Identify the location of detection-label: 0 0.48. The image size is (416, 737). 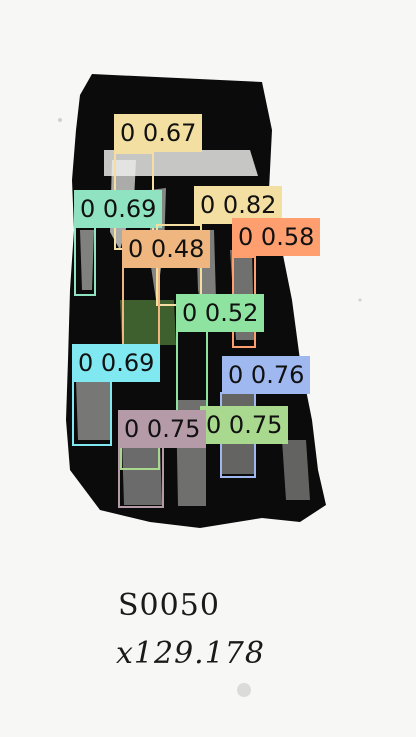
(166, 249).